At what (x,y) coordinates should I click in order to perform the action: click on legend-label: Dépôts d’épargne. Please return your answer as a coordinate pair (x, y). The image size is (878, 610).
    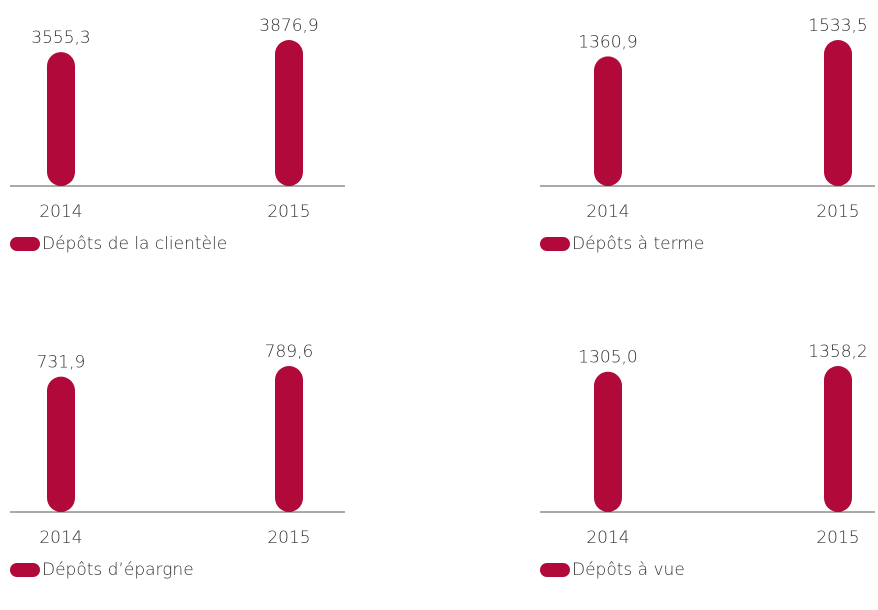
    Looking at the image, I should click on (118, 570).